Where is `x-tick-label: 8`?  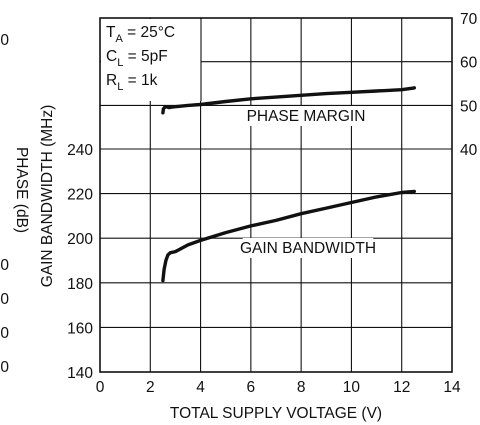 x-tick-label: 8 is located at coordinates (301, 387).